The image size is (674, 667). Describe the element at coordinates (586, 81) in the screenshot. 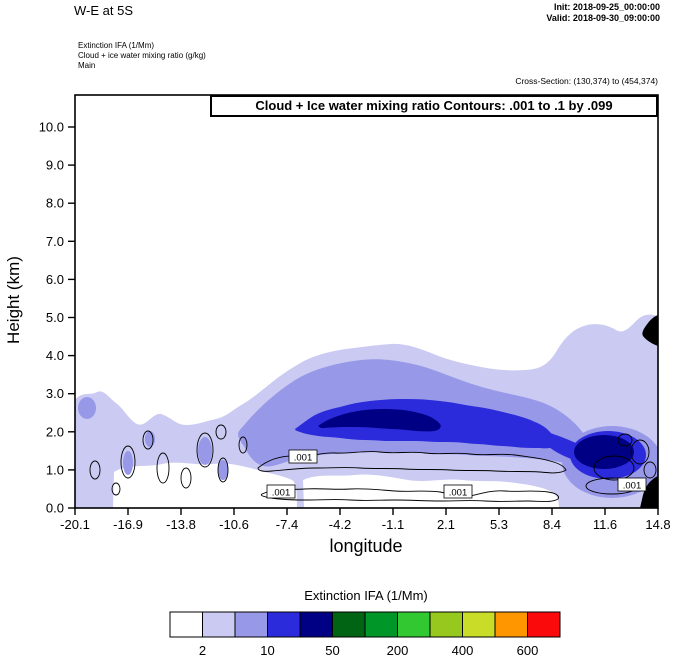

I see `cross-section-coords: Cross-Section: (130,374) to (454,374)` at that location.